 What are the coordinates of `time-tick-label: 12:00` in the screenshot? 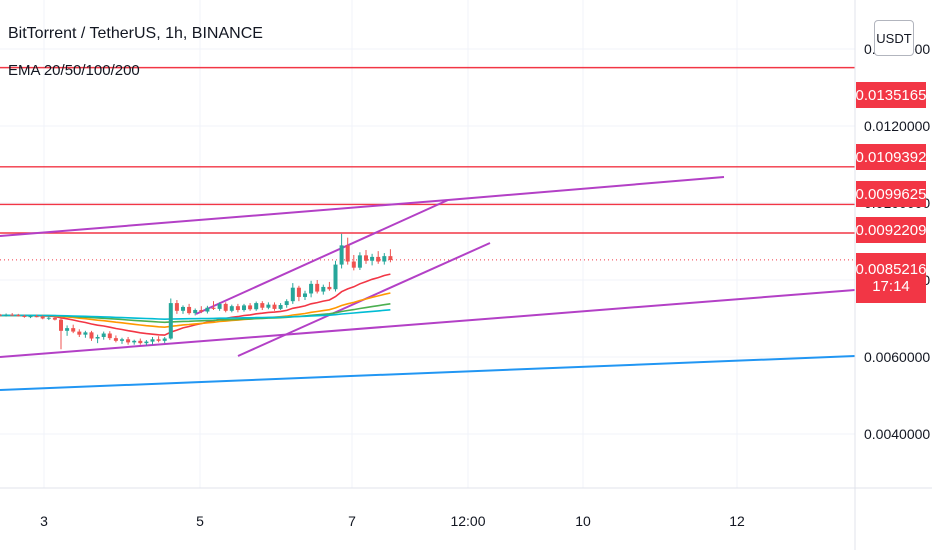 It's located at (467, 521).